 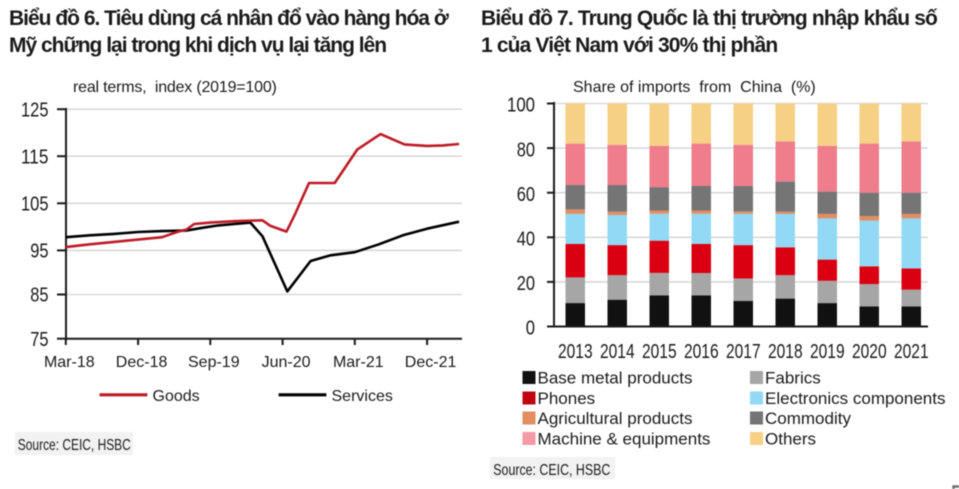 I want to click on svg-text: Goods, so click(x=176, y=396).